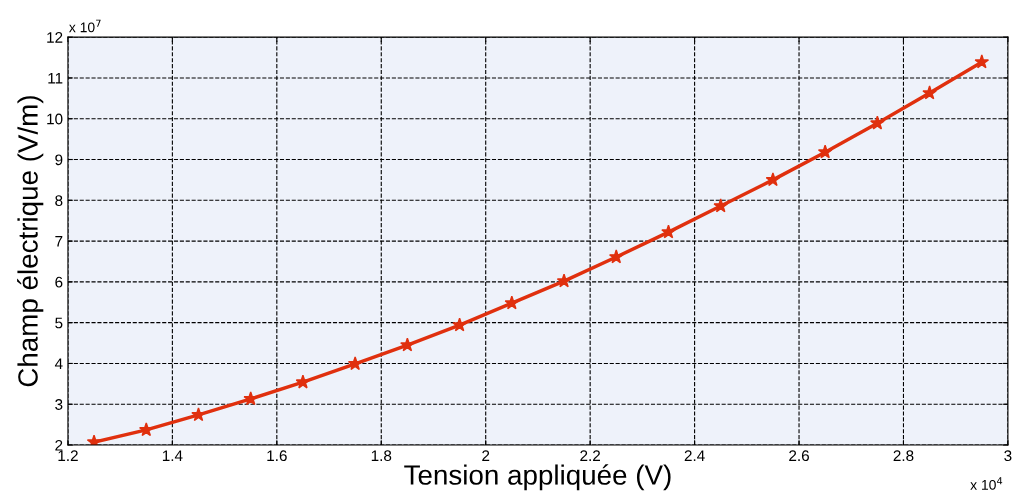 This screenshot has height=502, width=1014. Describe the element at coordinates (55, 37) in the screenshot. I see `y-tick-label: 12` at that location.